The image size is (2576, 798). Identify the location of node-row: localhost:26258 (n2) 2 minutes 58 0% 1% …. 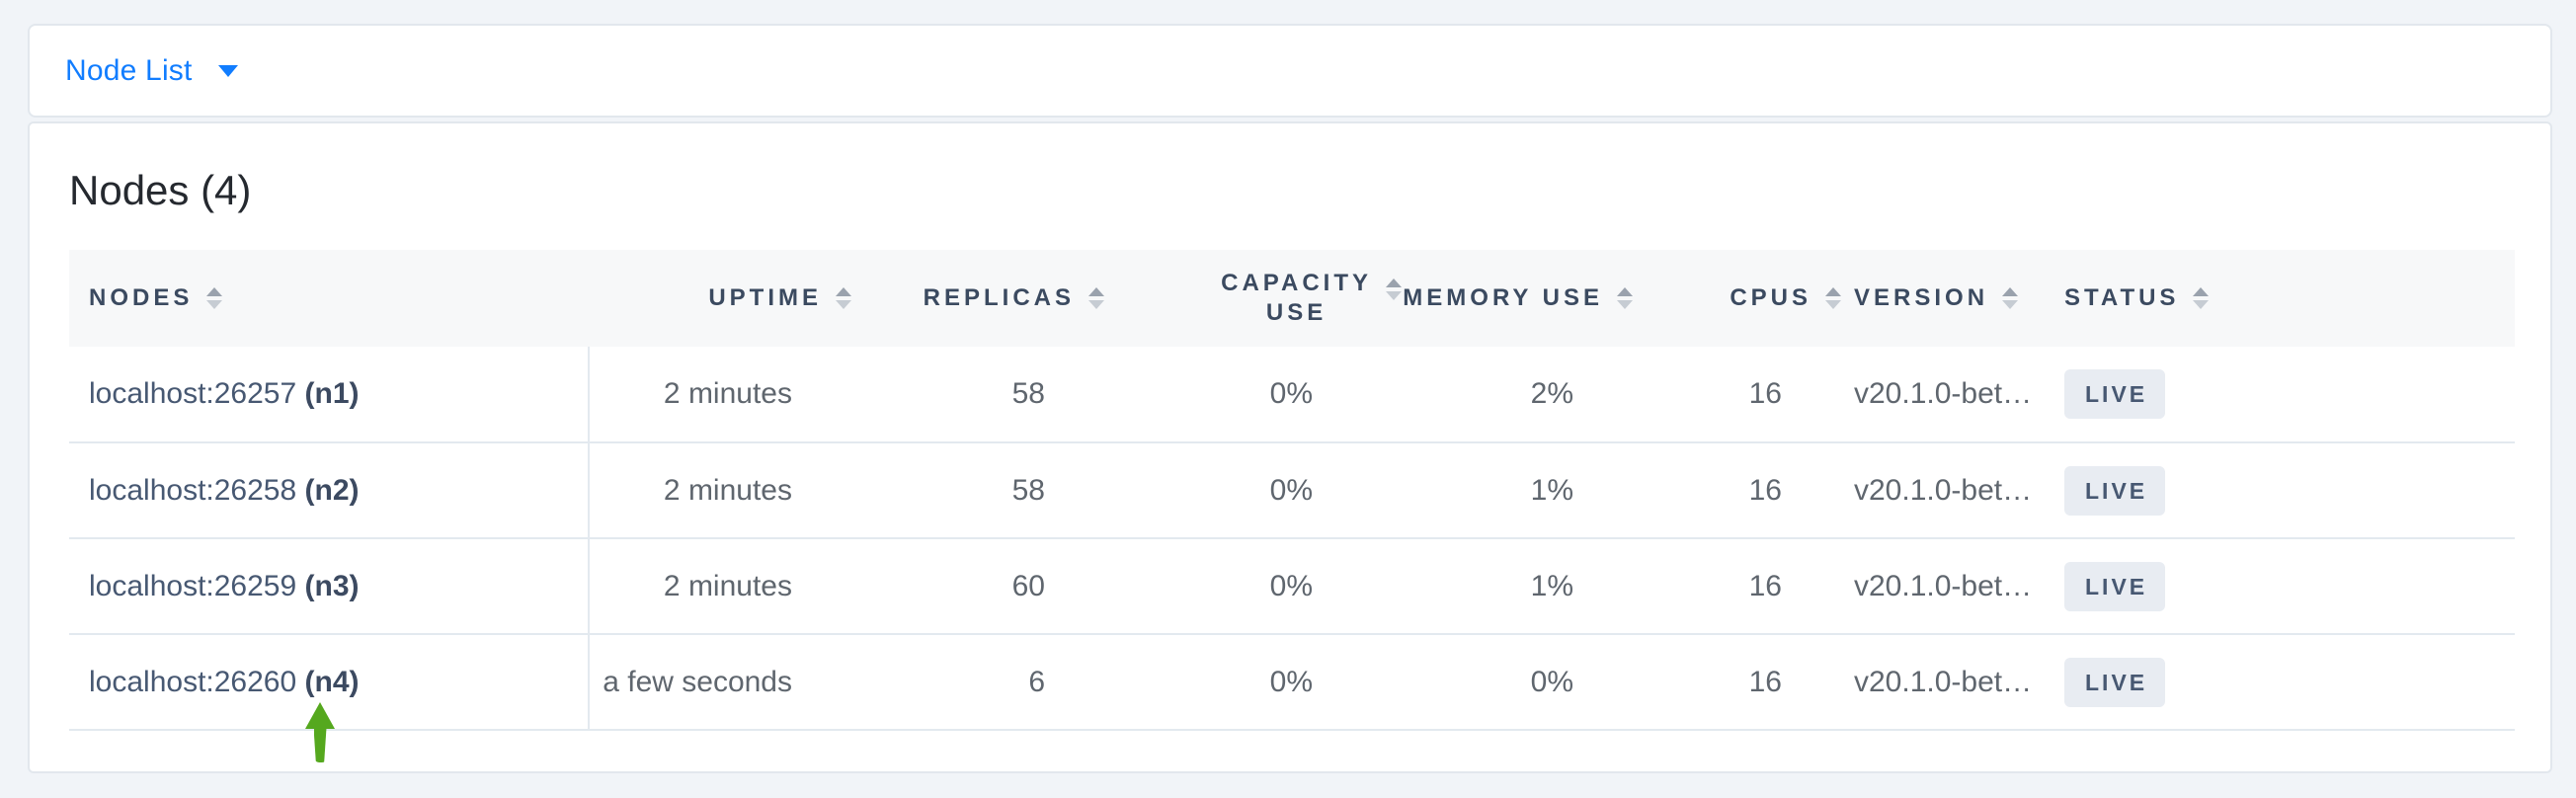
(1292, 490).